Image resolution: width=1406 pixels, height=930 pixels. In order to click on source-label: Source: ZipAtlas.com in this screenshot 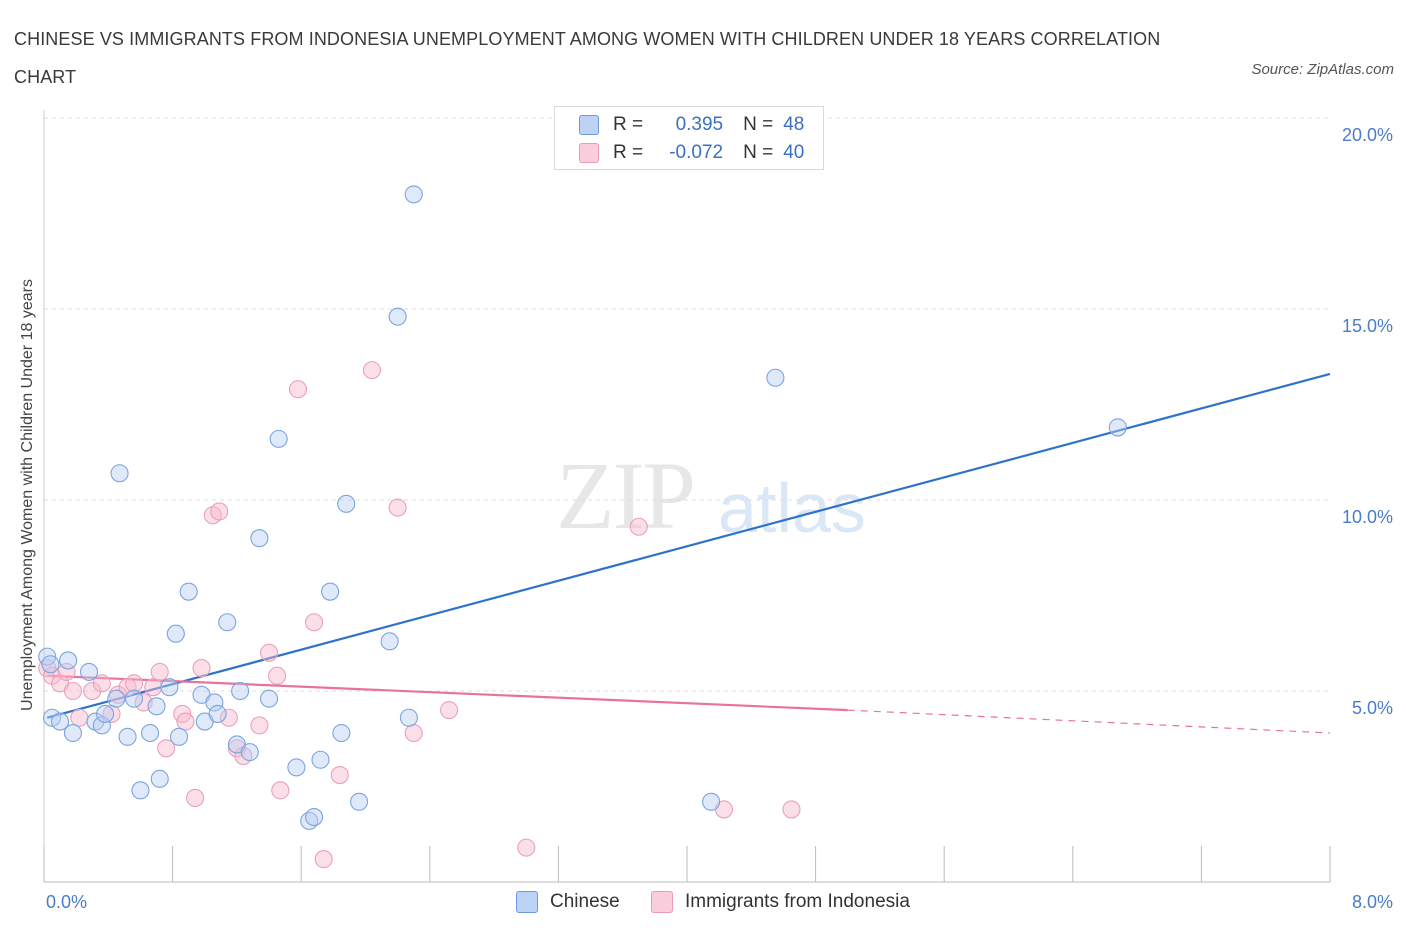, I will do `click(1322, 69)`.